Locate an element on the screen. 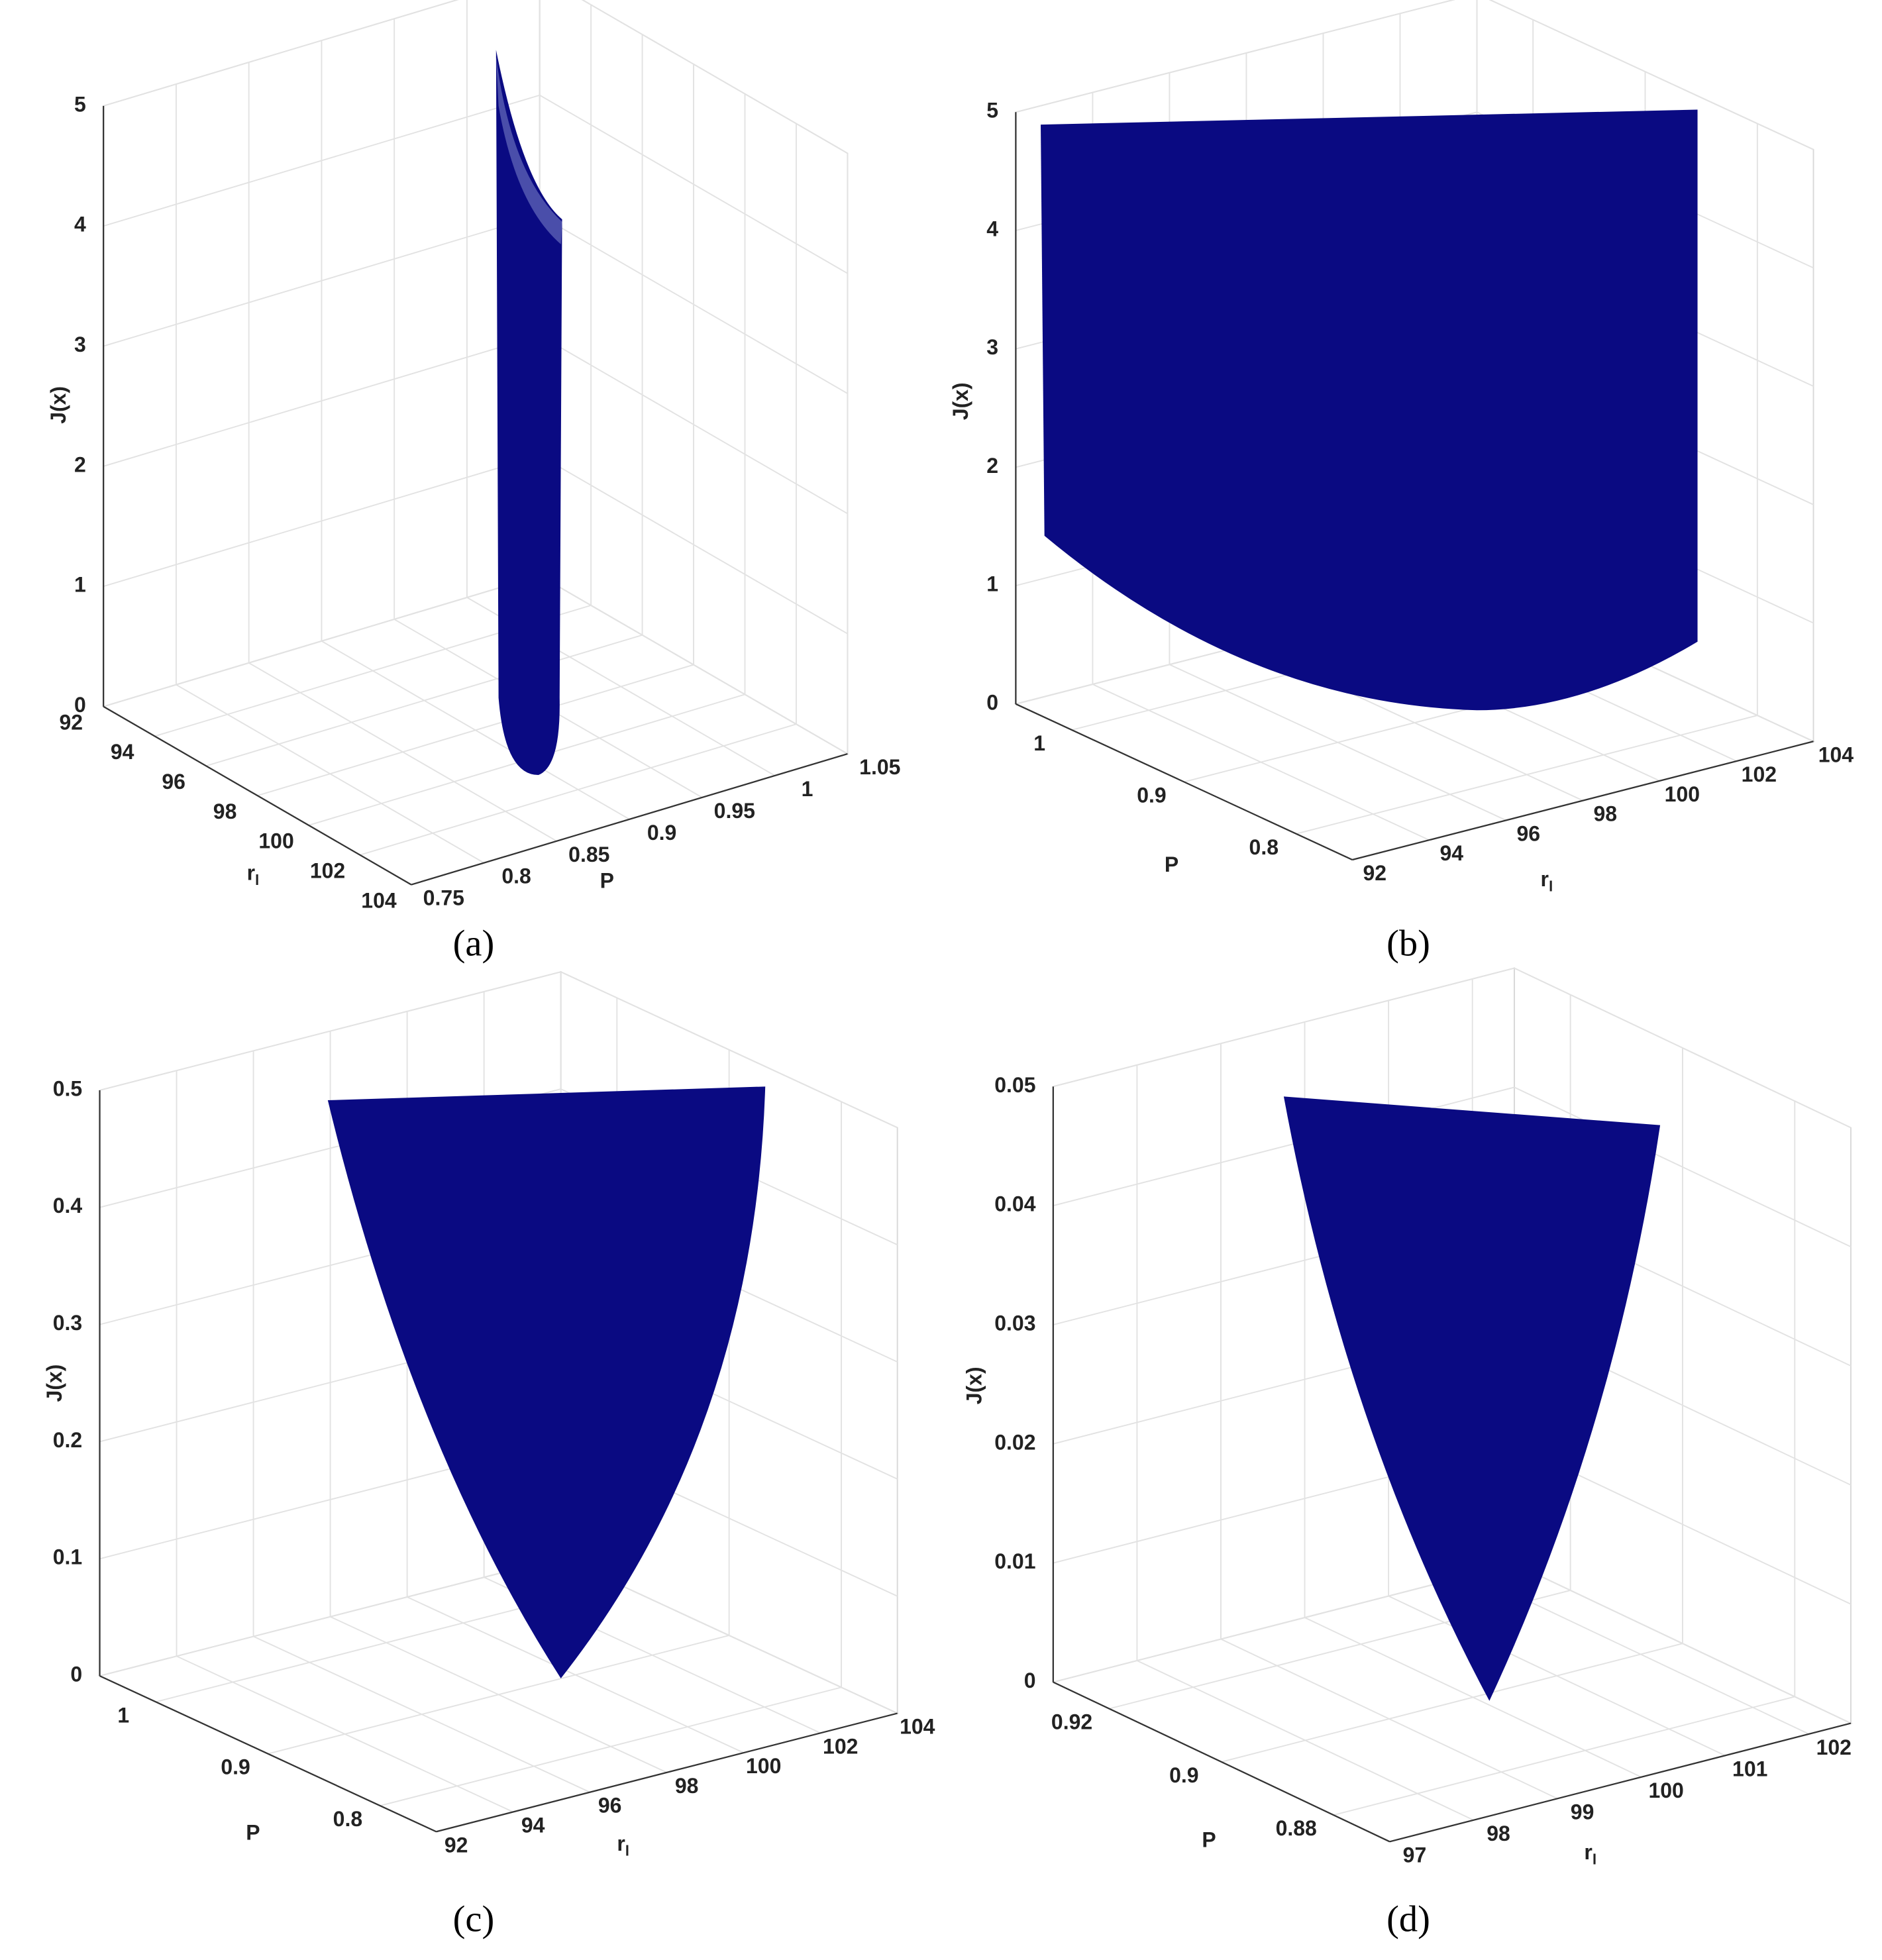 The height and width of the screenshot is (1960, 1882). z-tick-label: 0.3 is located at coordinates (67, 1323).